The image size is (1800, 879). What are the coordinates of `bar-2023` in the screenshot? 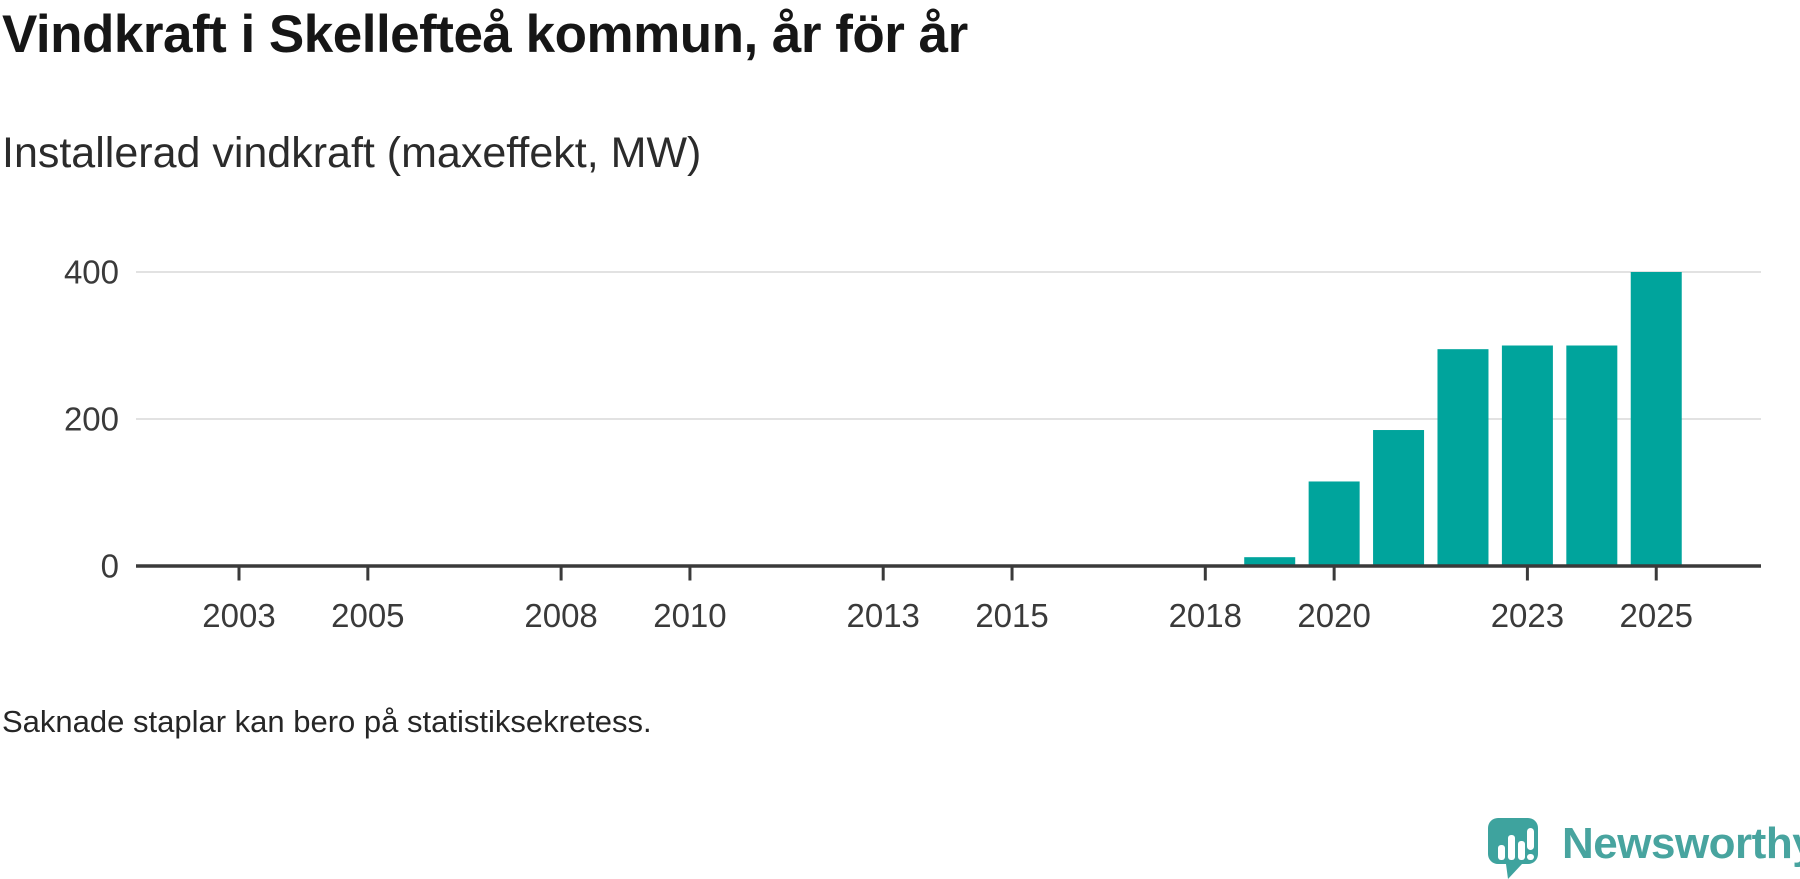 It's located at (1527, 455).